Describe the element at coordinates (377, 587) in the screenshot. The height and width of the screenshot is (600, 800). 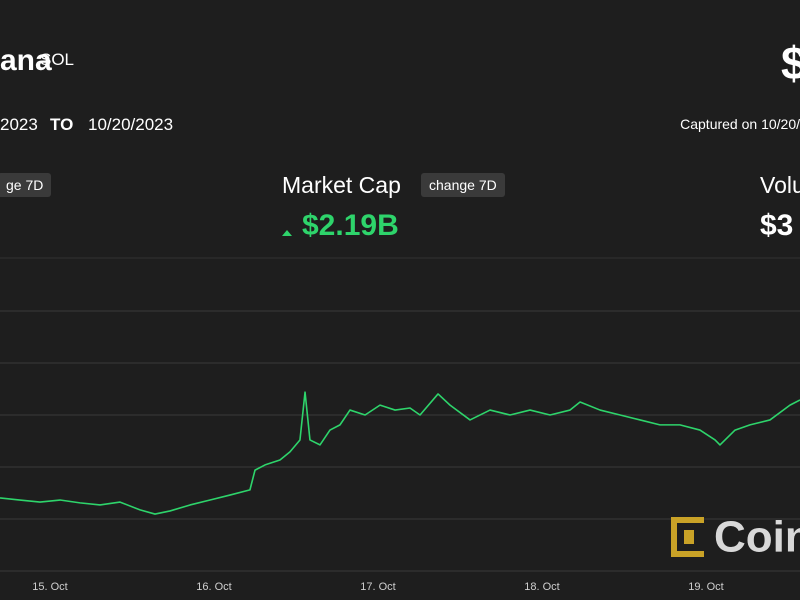
I see `x-tick-label: 17. Oct` at that location.